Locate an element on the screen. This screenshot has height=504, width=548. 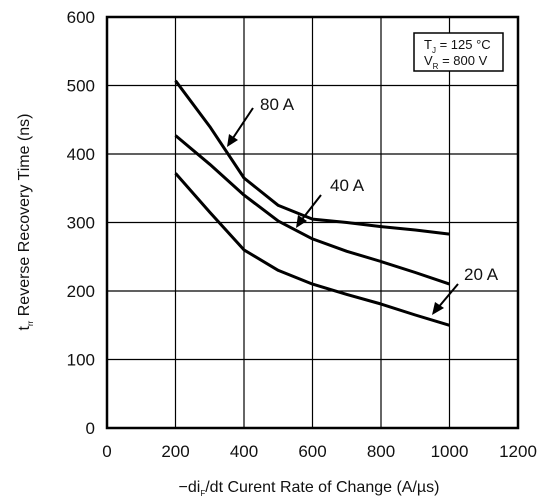
x-tick-label: 1000 is located at coordinates (450, 451).